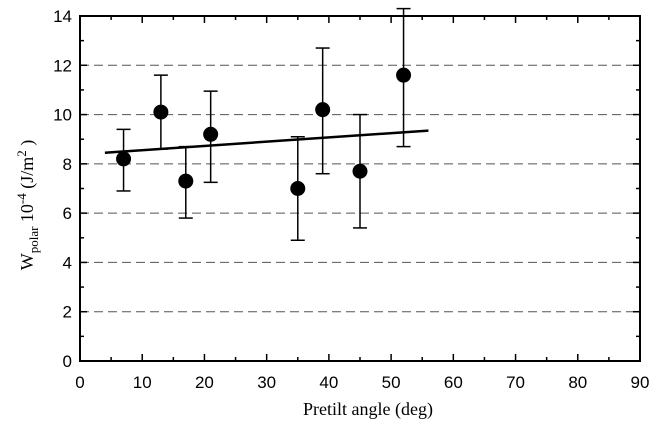 This screenshot has height=424, width=662. I want to click on y-tick-label-12: 12, so click(62, 65).